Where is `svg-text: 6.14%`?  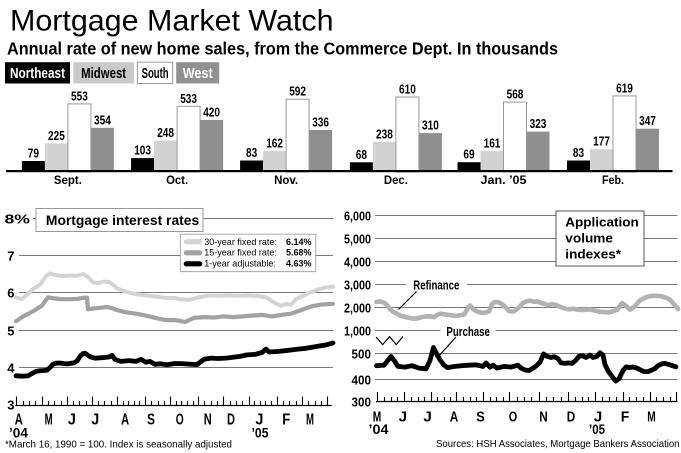 svg-text: 6.14% is located at coordinates (299, 242).